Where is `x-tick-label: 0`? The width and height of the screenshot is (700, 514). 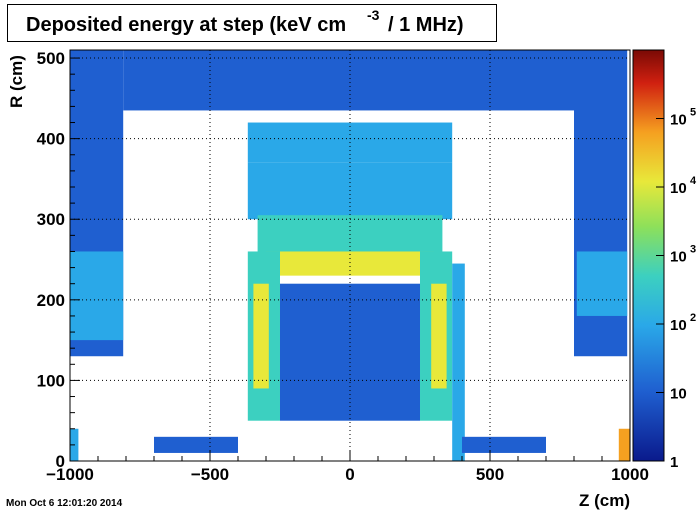
x-tick-label: 0 is located at coordinates (349, 474).